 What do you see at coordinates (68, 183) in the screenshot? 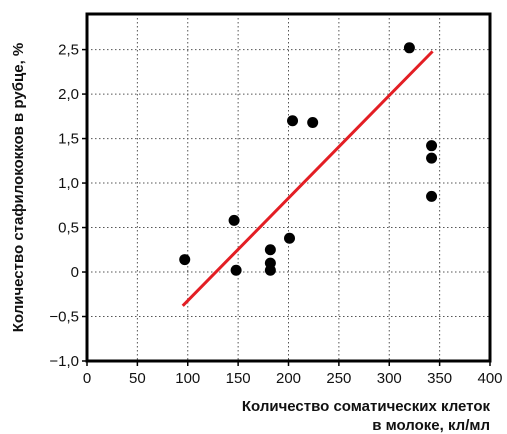
I see `y-tick-label: 1,0` at bounding box center [68, 183].